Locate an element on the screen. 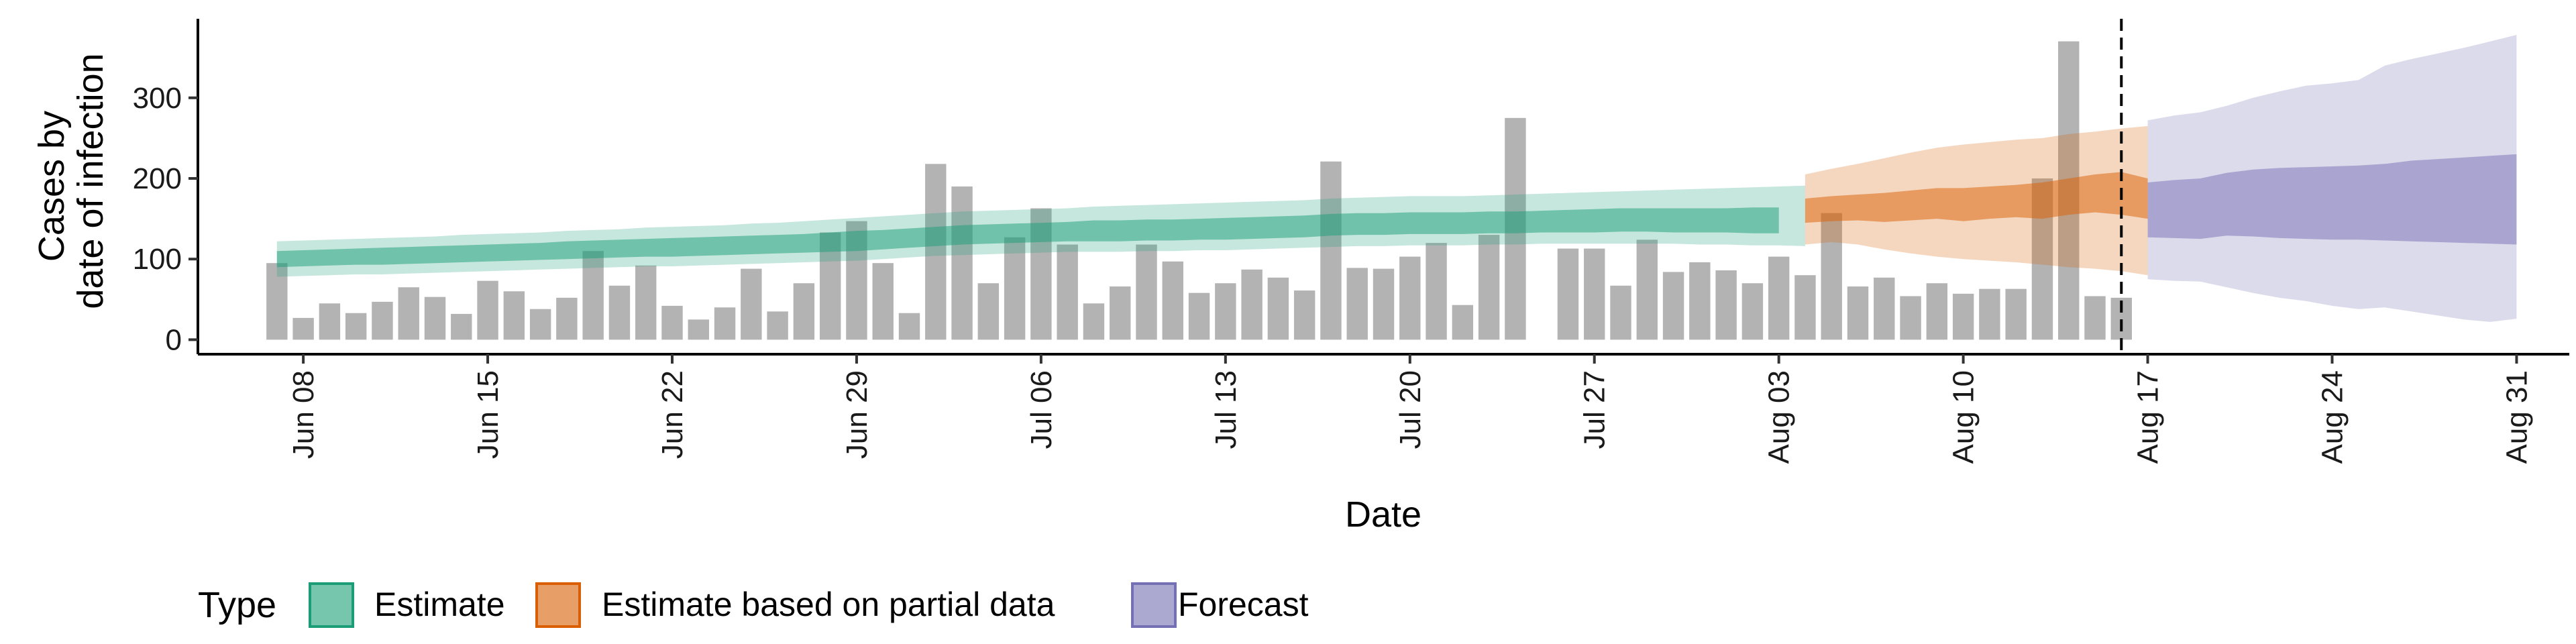 This screenshot has width=2576, height=644. x-tick-label: Jun 22 is located at coordinates (672, 414).